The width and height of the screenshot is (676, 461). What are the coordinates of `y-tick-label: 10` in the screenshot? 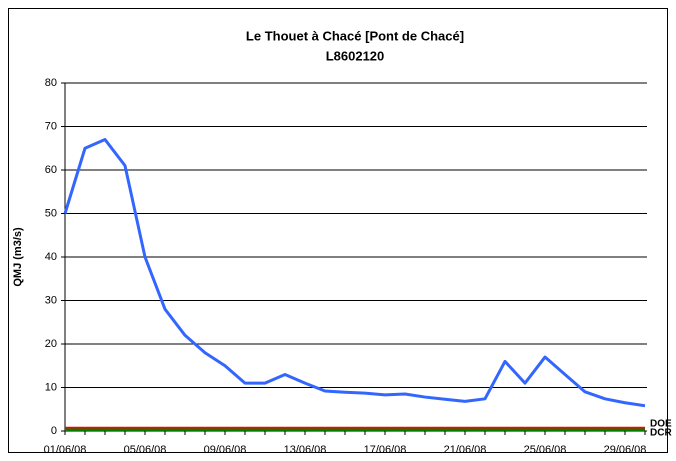 It's located at (51, 387).